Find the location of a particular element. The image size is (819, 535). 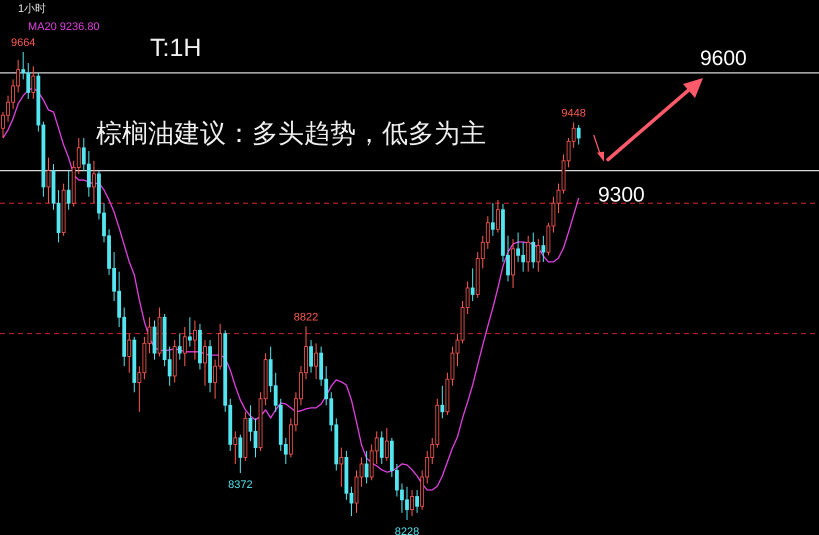

annotation: 8372 is located at coordinates (240, 485).